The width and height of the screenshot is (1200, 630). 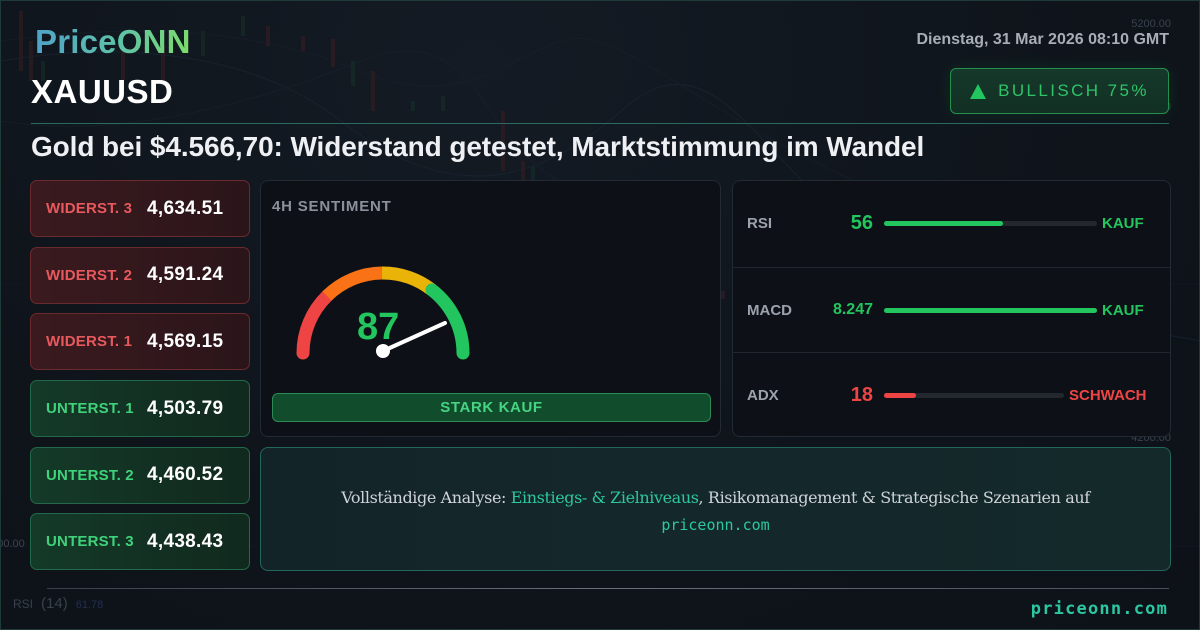 What do you see at coordinates (426, 497) in the screenshot?
I see `cta-prefix: Vollständige Analyse:` at bounding box center [426, 497].